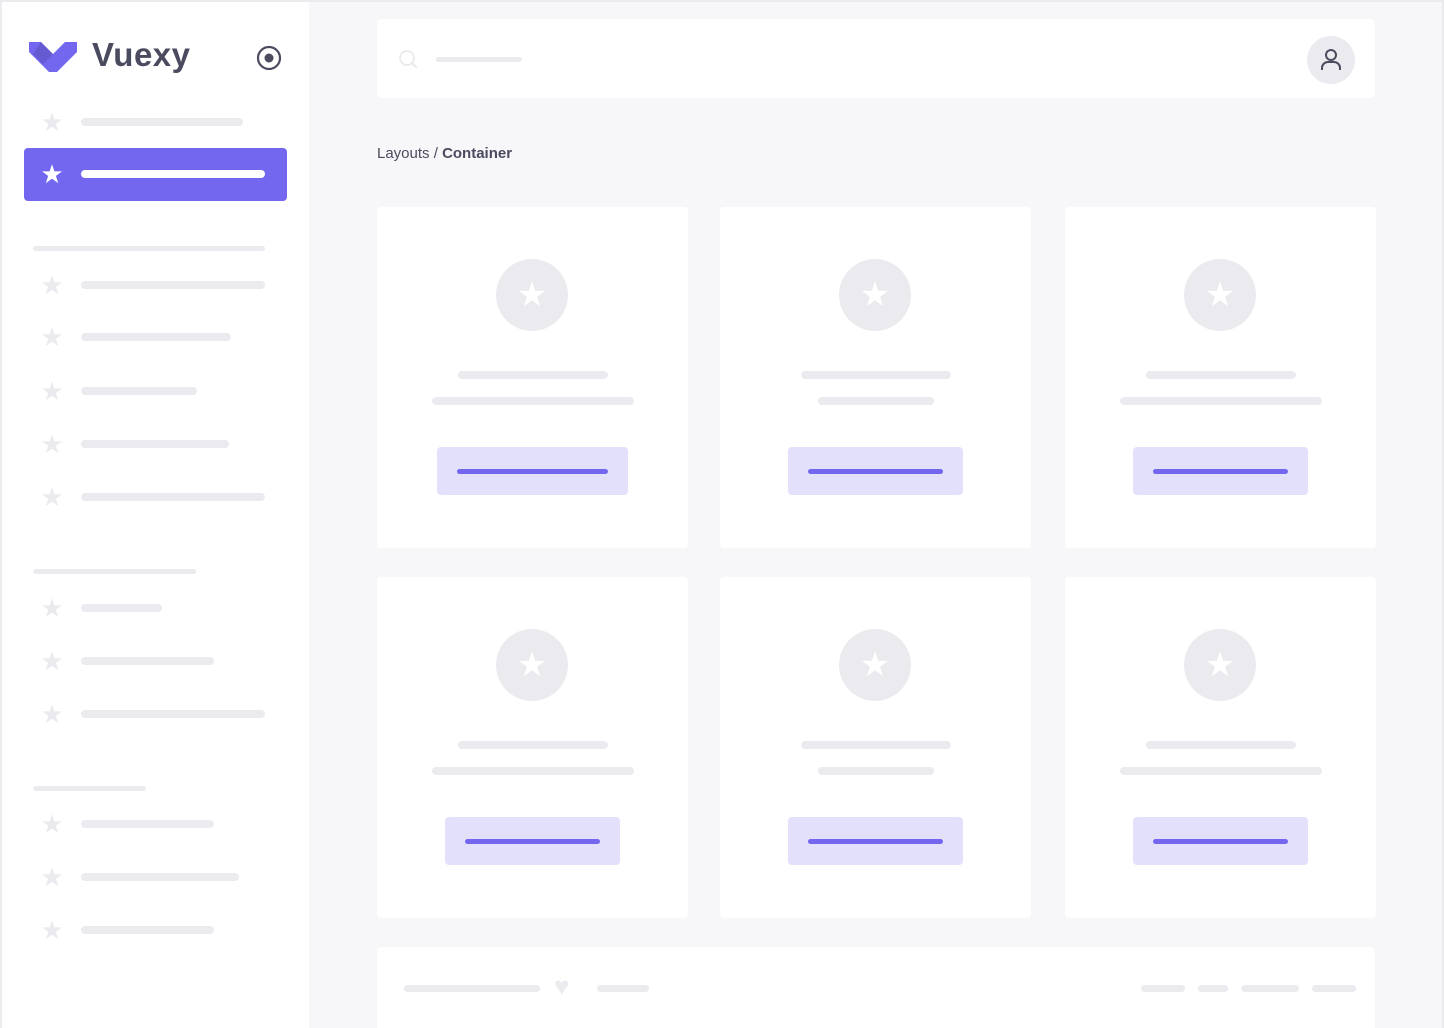  What do you see at coordinates (409, 60) in the screenshot?
I see `search-icon` at bounding box center [409, 60].